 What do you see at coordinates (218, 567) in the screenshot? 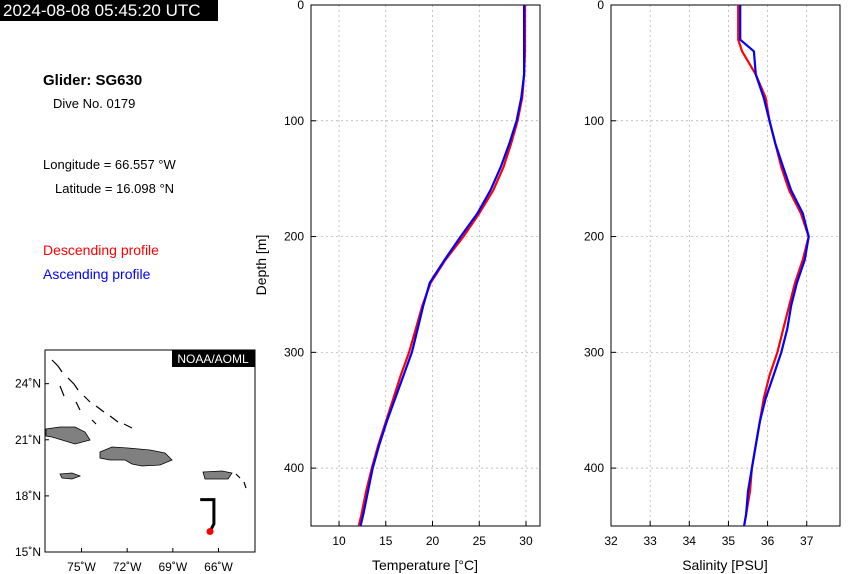
I see `lon-tick-label: 66˚W` at bounding box center [218, 567].